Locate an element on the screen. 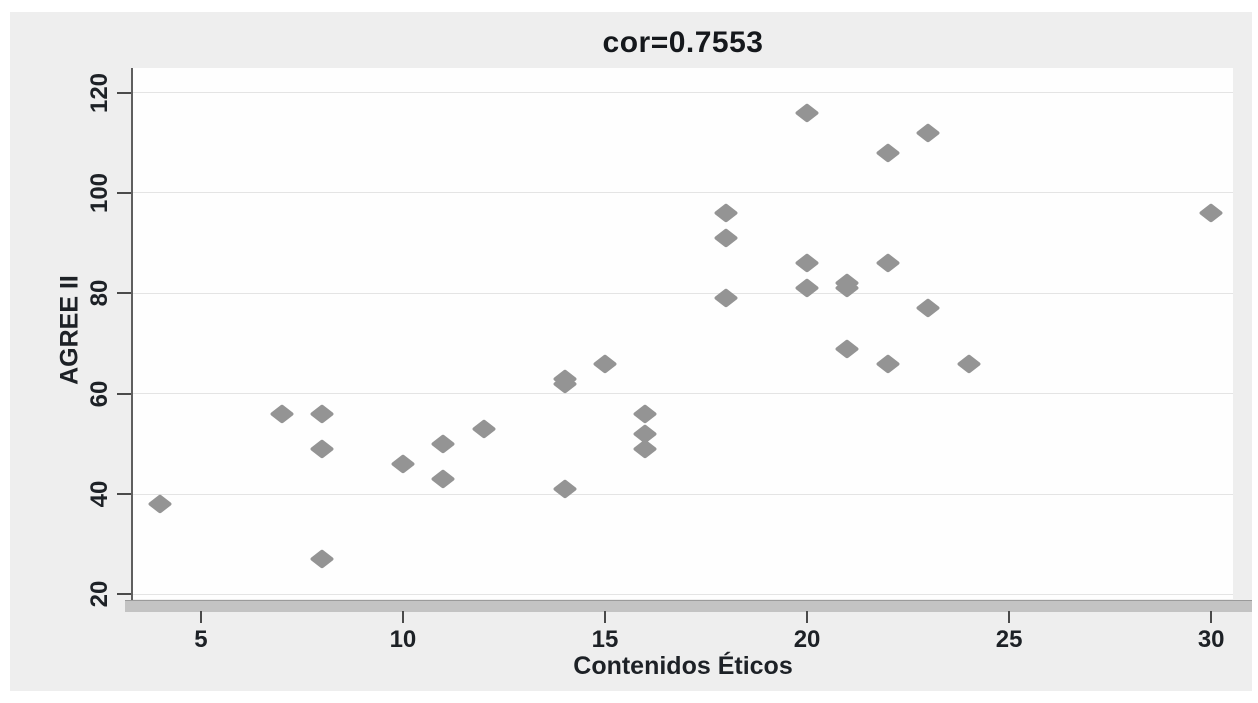  chart-title: cor=0.7553 is located at coordinates (683, 42).